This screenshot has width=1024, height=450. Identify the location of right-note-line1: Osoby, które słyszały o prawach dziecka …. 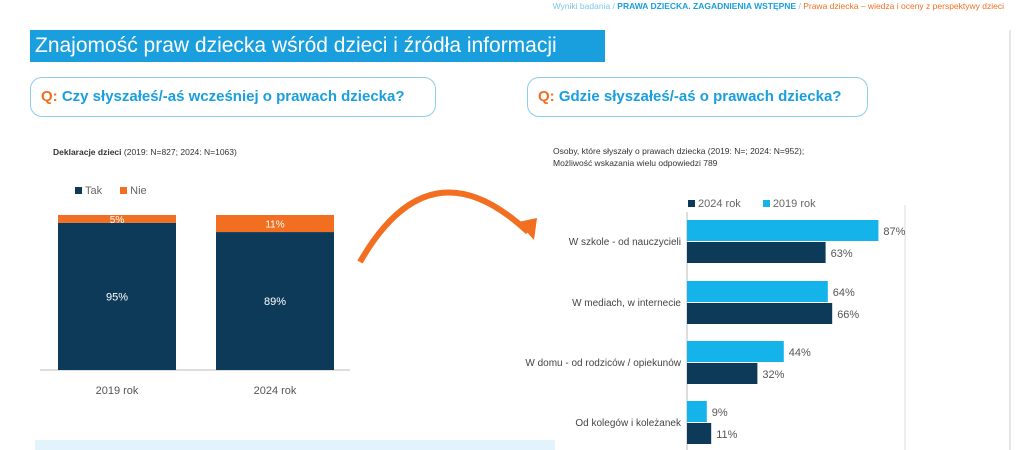
(679, 151).